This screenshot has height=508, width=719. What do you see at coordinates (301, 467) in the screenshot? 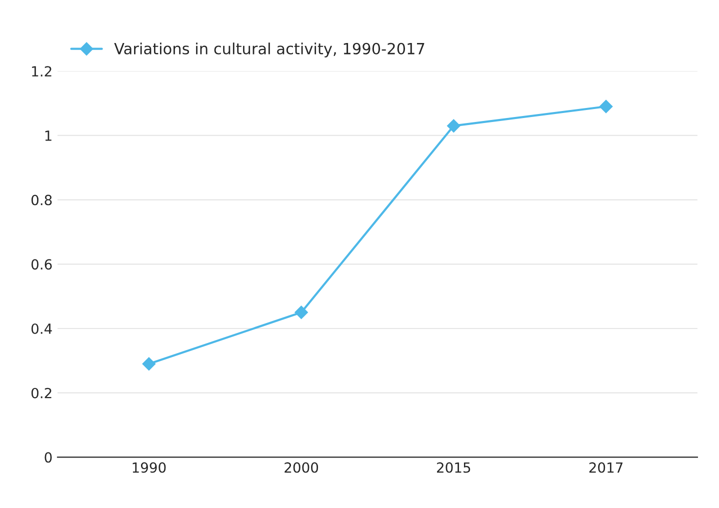
I see `x-tick-label: 2000` at bounding box center [301, 467].